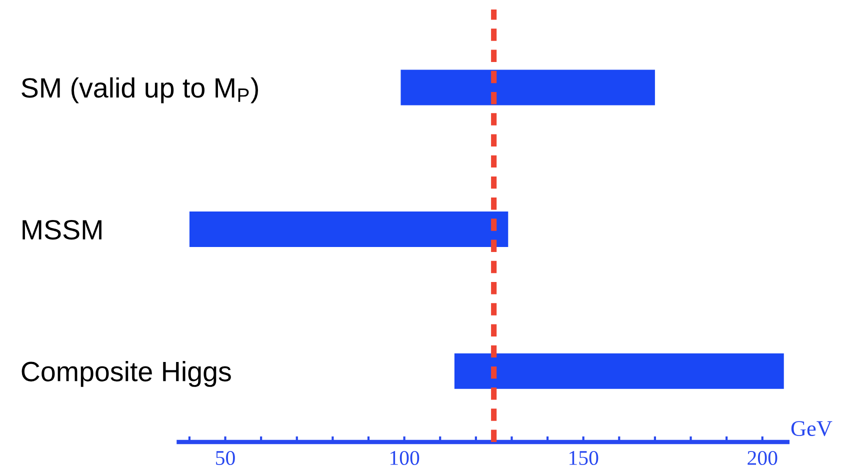  What do you see at coordinates (126, 374) in the screenshot?
I see `y-tick-label: Composite Higgs` at bounding box center [126, 374].